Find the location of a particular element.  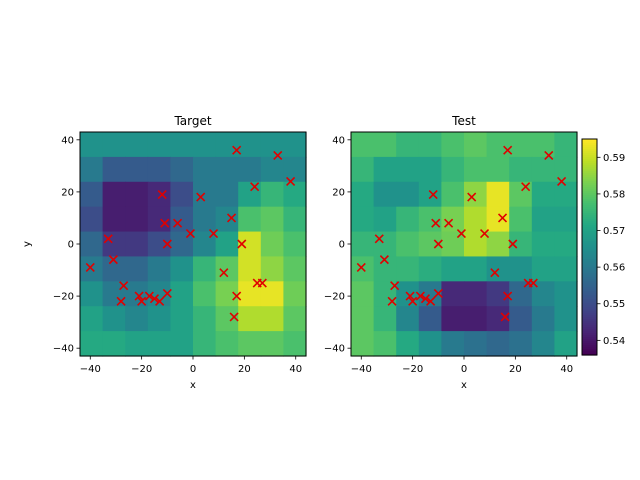

test-x-tick-label: 40 is located at coordinates (566, 369).